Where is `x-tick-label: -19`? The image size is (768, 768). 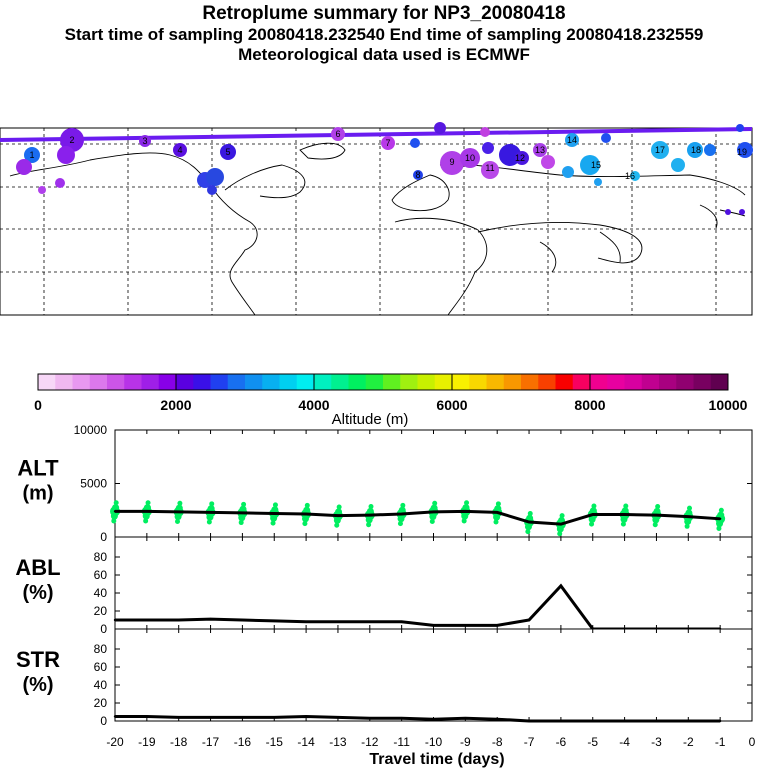
x-tick-label: -19 is located at coordinates (147, 742).